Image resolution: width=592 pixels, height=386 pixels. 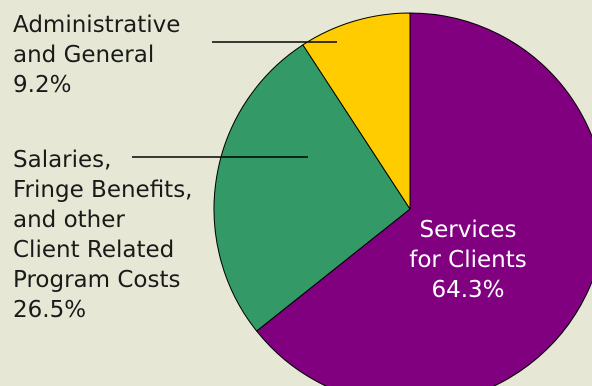 What do you see at coordinates (50, 310) in the screenshot?
I see `slice-label-salaries-value: 26.5%` at bounding box center [50, 310].